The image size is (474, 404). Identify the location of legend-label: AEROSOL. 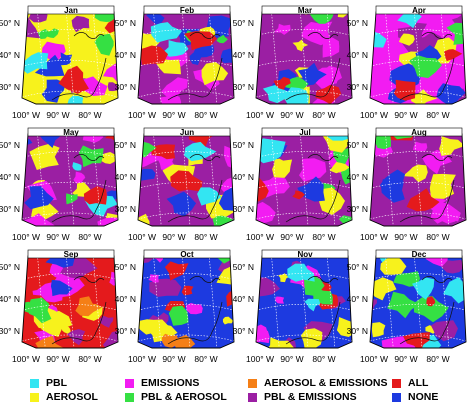
(72, 397).